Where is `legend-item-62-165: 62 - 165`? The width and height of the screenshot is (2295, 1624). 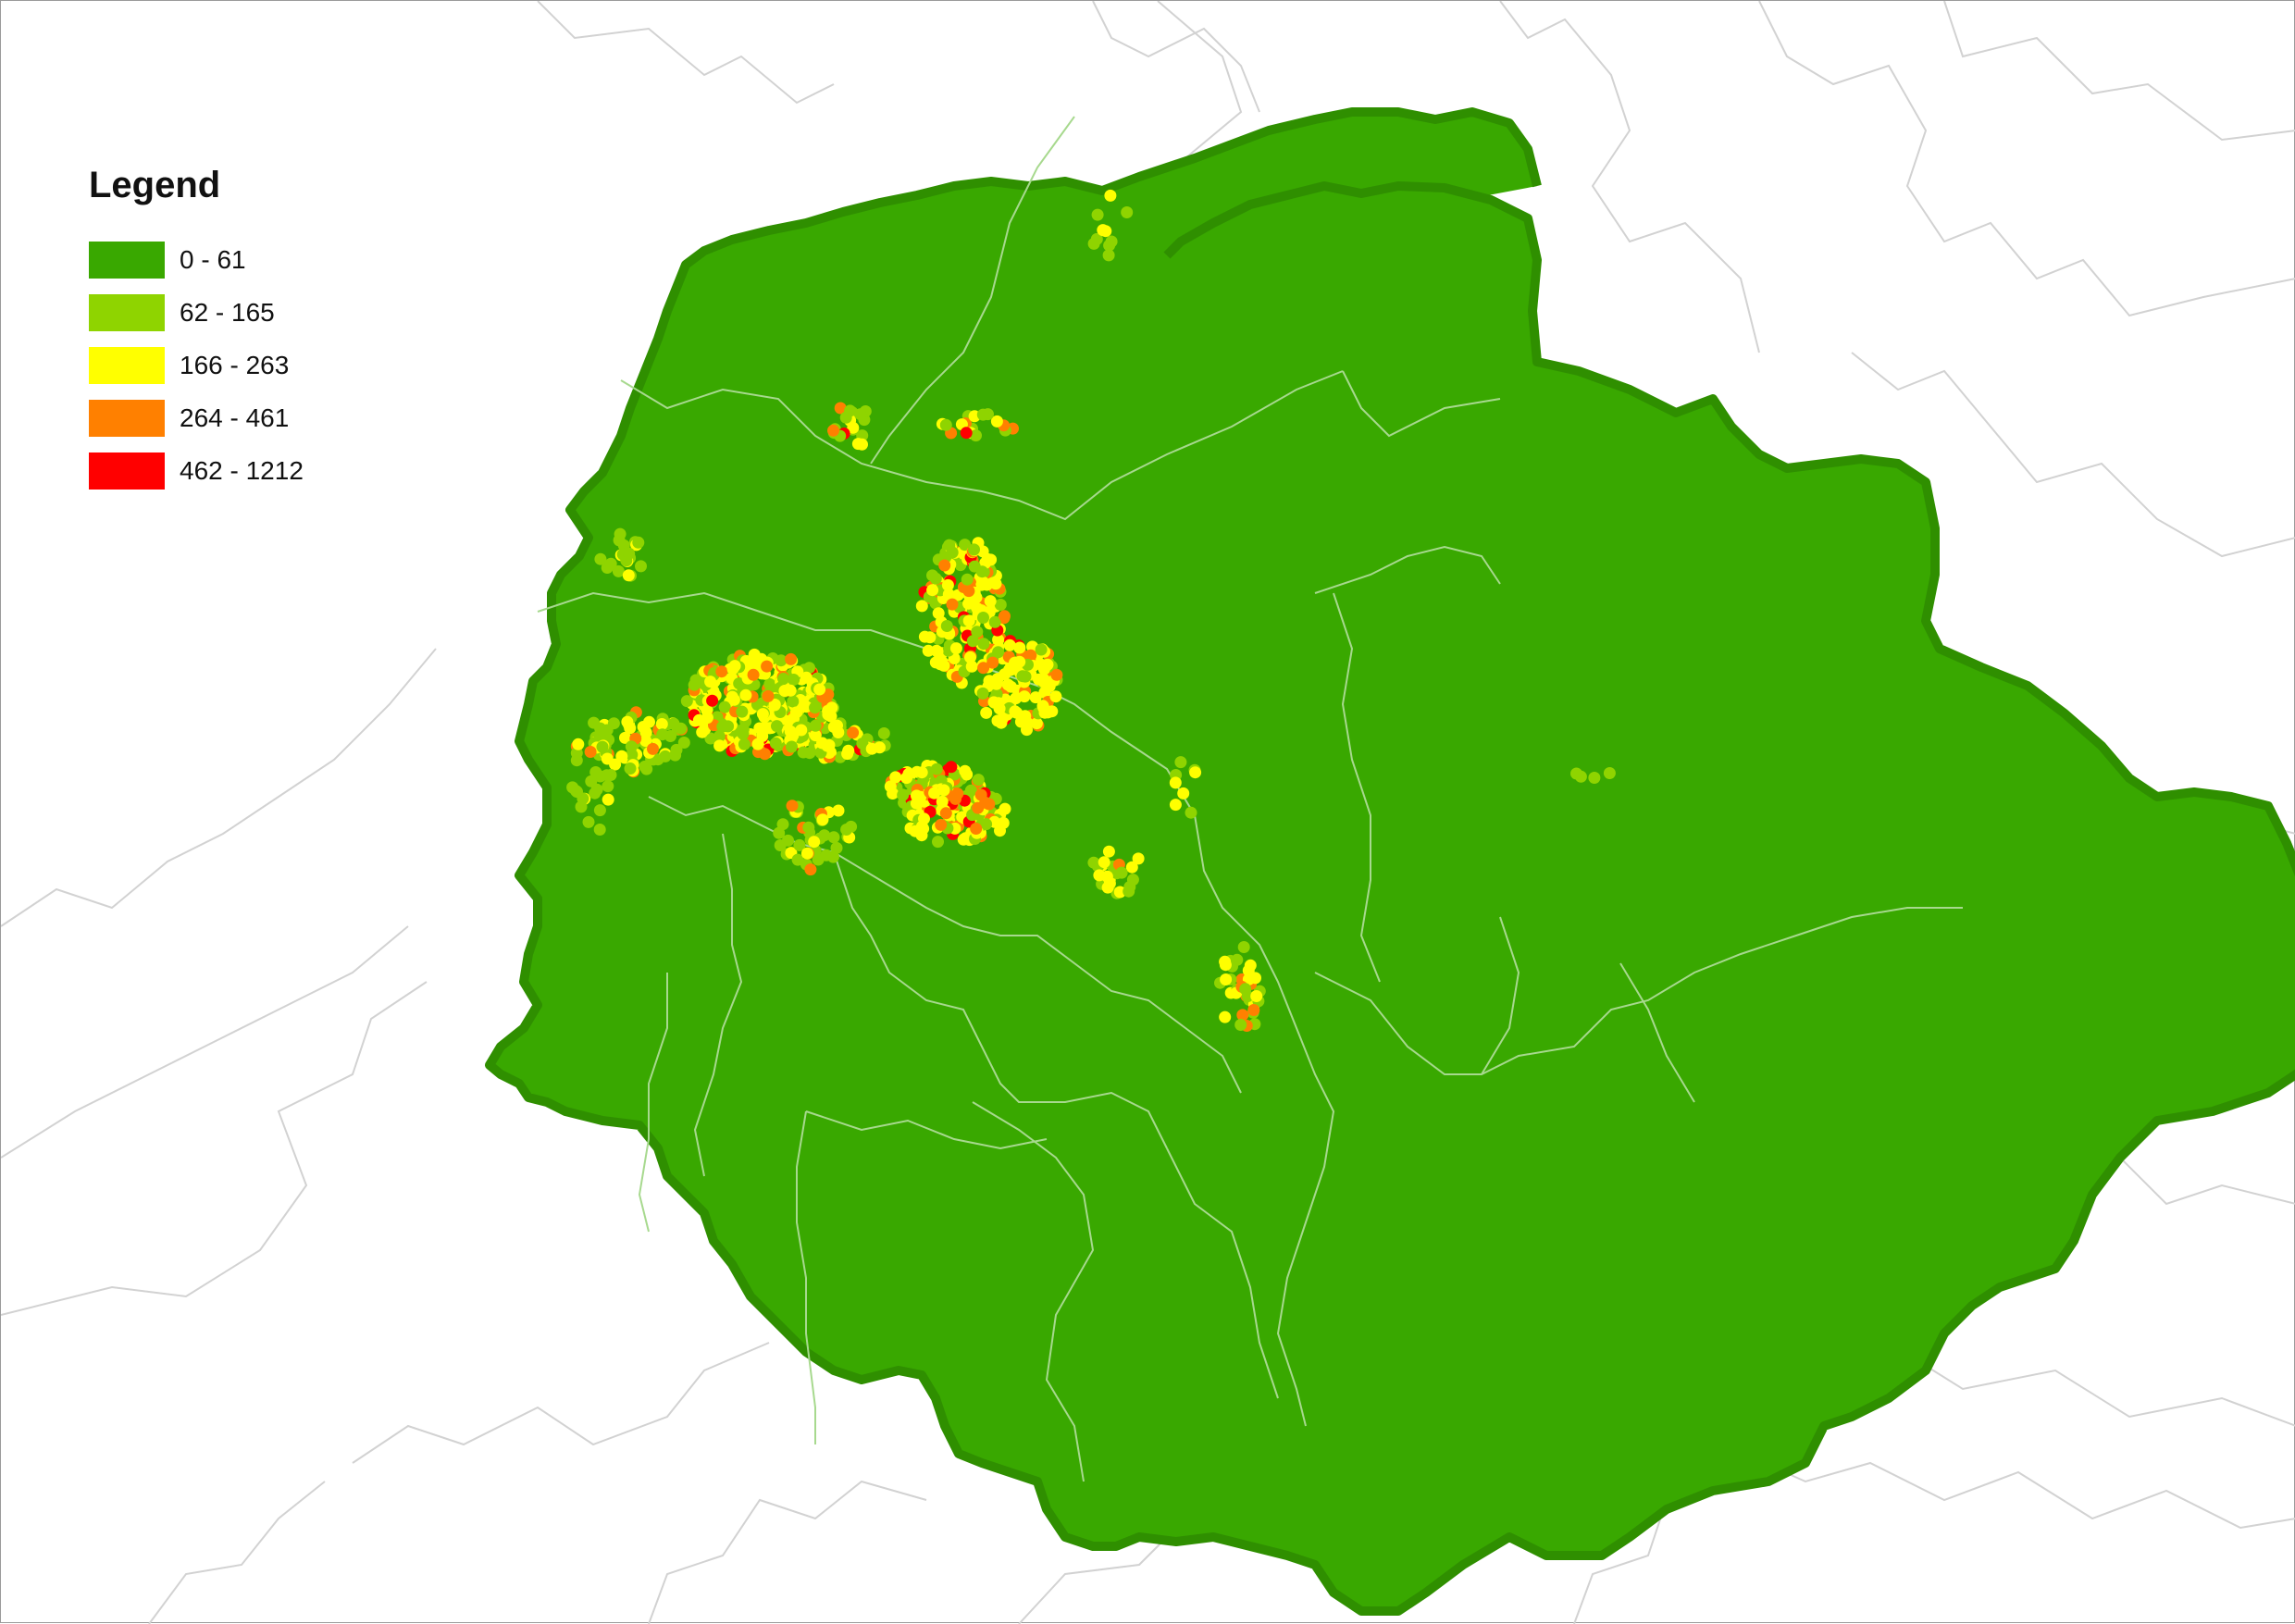
legend-item-62-165: 62 - 165 is located at coordinates (197, 312).